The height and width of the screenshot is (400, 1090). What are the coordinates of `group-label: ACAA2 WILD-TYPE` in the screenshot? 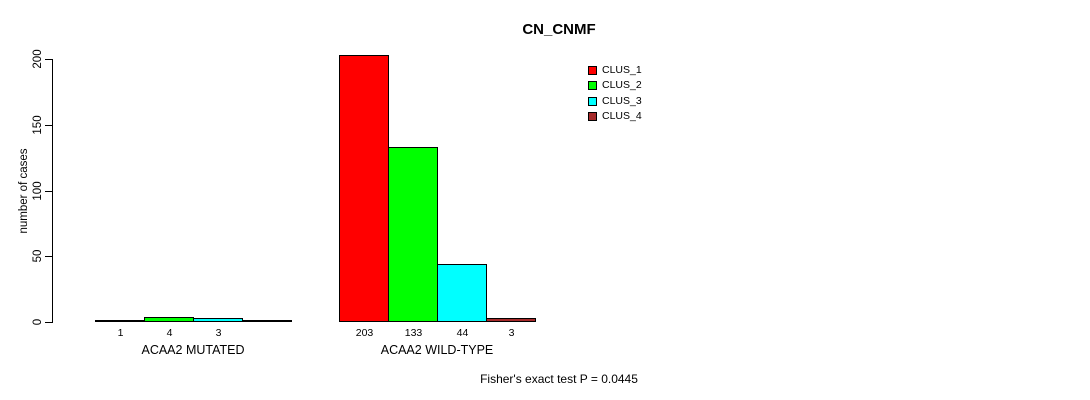 It's located at (437, 350).